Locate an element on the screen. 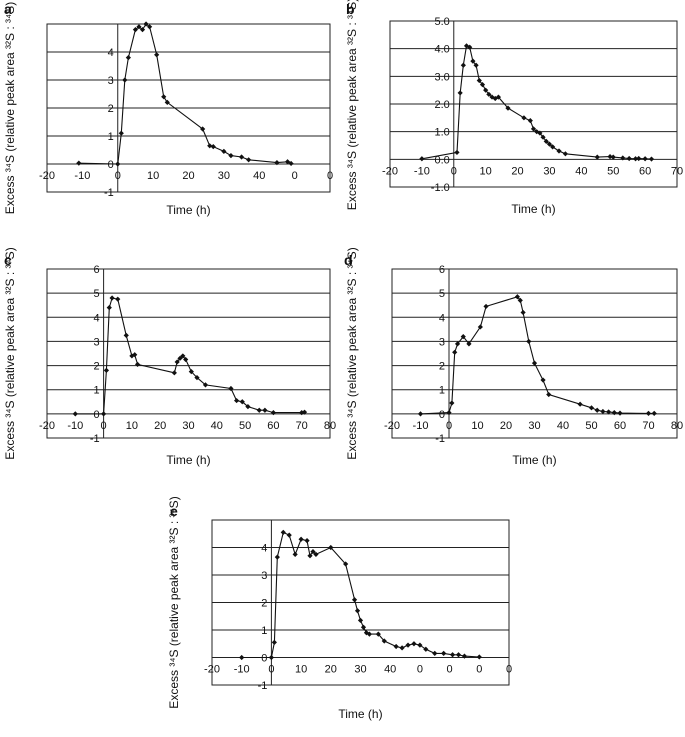  x-tick-label: 30 is located at coordinates (224, 176).